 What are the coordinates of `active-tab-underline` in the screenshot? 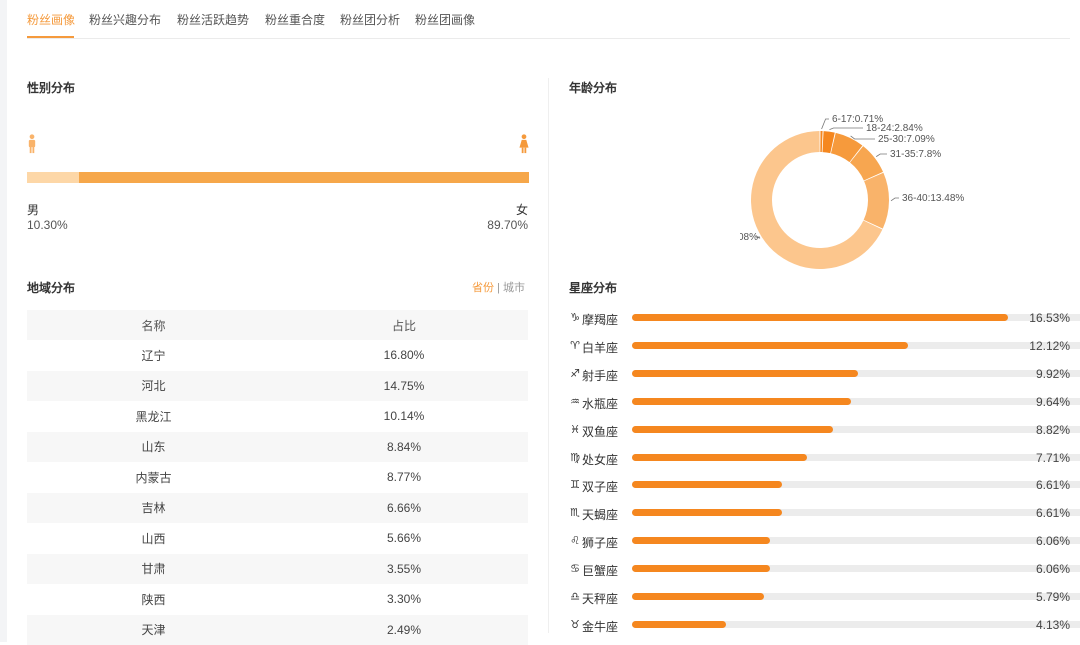 It's located at (50, 37).